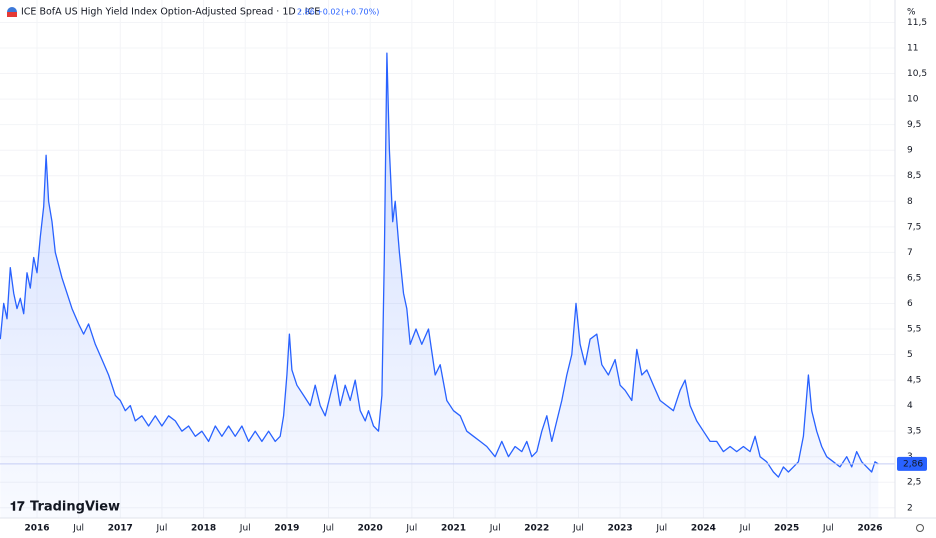 The width and height of the screenshot is (936, 538). What do you see at coordinates (75, 507) in the screenshot?
I see `brand: TradingView` at bounding box center [75, 507].